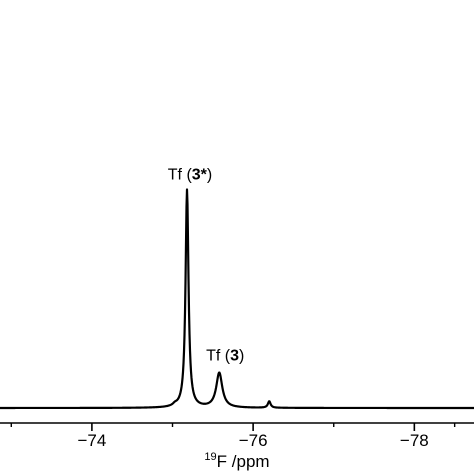 This screenshot has height=474, width=474. Describe the element at coordinates (210, 457) in the screenshot. I see `x-axis-title-superscript: 19` at that location.